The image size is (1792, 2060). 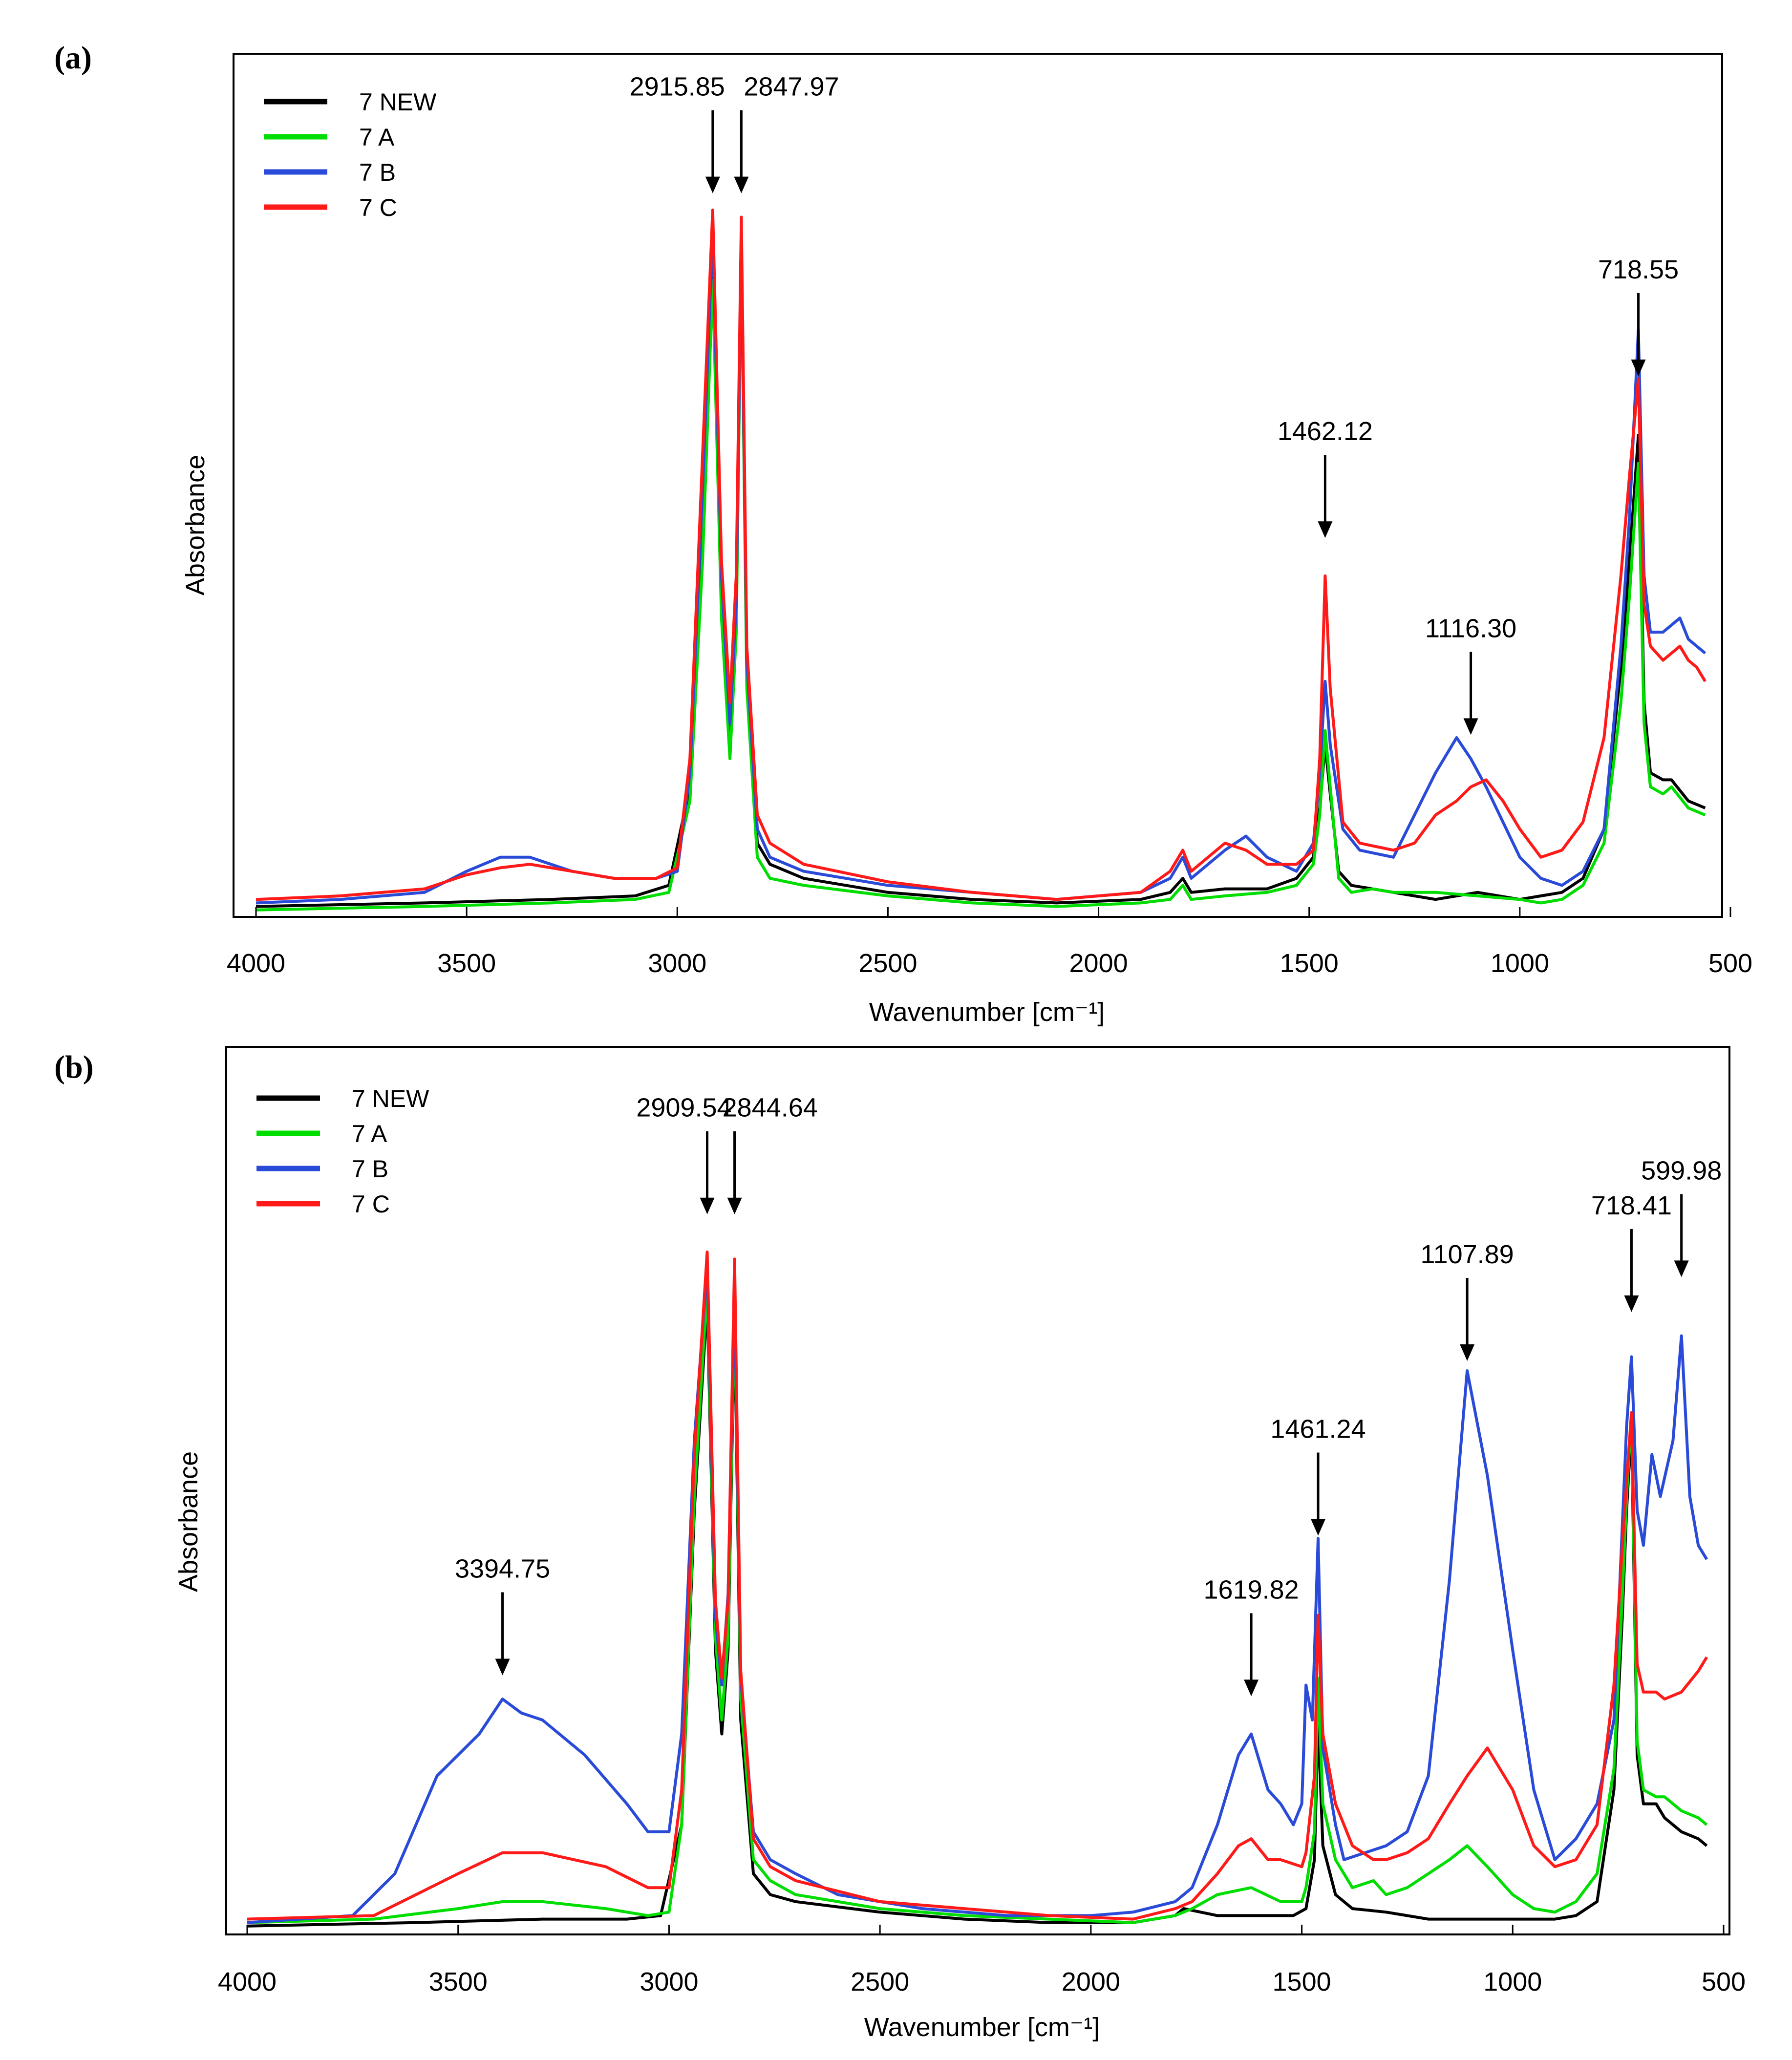 What do you see at coordinates (734, 1205) in the screenshot?
I see `annotation-arrowhead-2844-64-b` at bounding box center [734, 1205].